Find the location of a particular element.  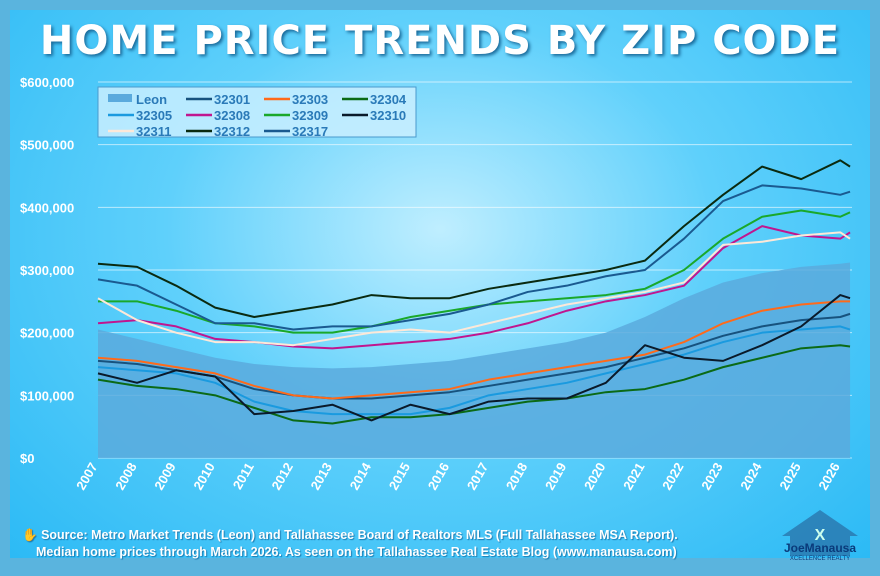

x-tick-label: 2020 is located at coordinates (594, 476).